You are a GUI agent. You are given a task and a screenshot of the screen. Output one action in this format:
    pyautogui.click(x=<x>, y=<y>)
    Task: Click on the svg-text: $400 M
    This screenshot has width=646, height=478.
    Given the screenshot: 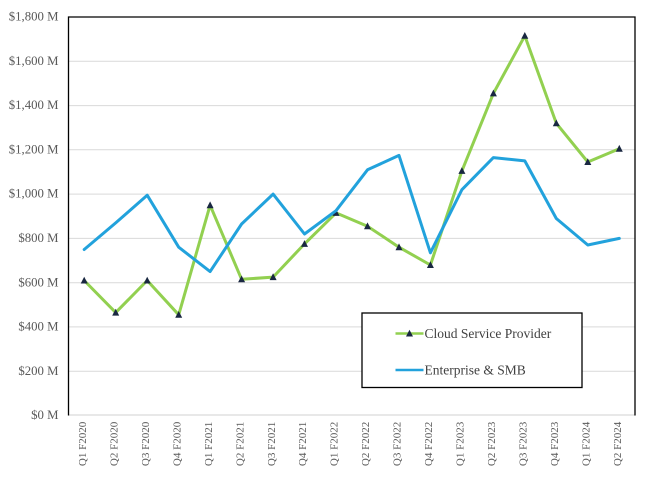 What is the action you would take?
    pyautogui.click(x=38, y=327)
    